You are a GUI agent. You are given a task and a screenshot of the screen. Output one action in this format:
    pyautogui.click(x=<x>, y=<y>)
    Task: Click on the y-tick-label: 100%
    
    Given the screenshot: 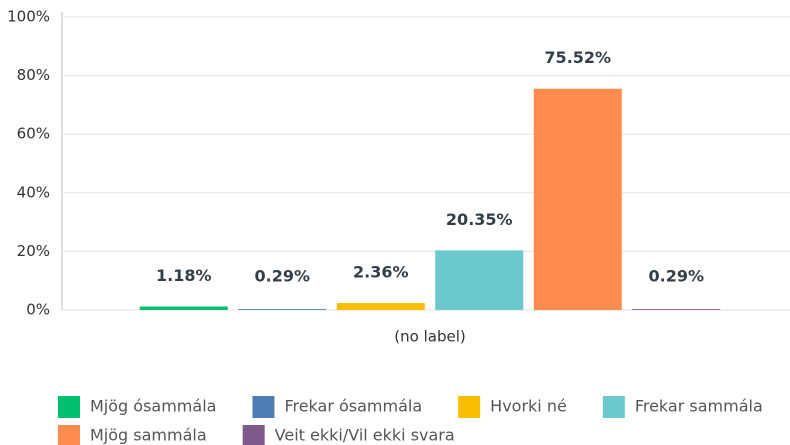 What is the action you would take?
    pyautogui.click(x=28, y=17)
    